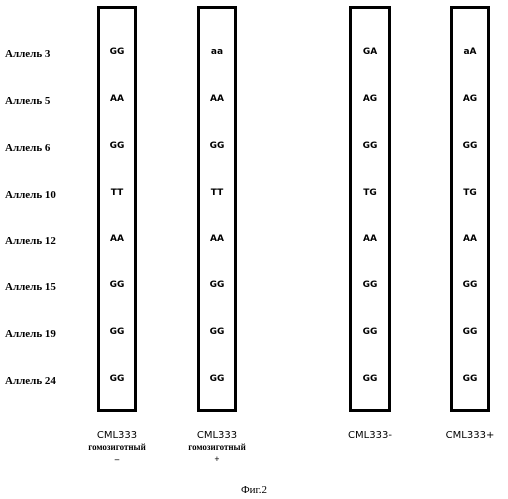  Describe the element at coordinates (217, 52) in the screenshot. I see `genotype-value: aa` at that location.